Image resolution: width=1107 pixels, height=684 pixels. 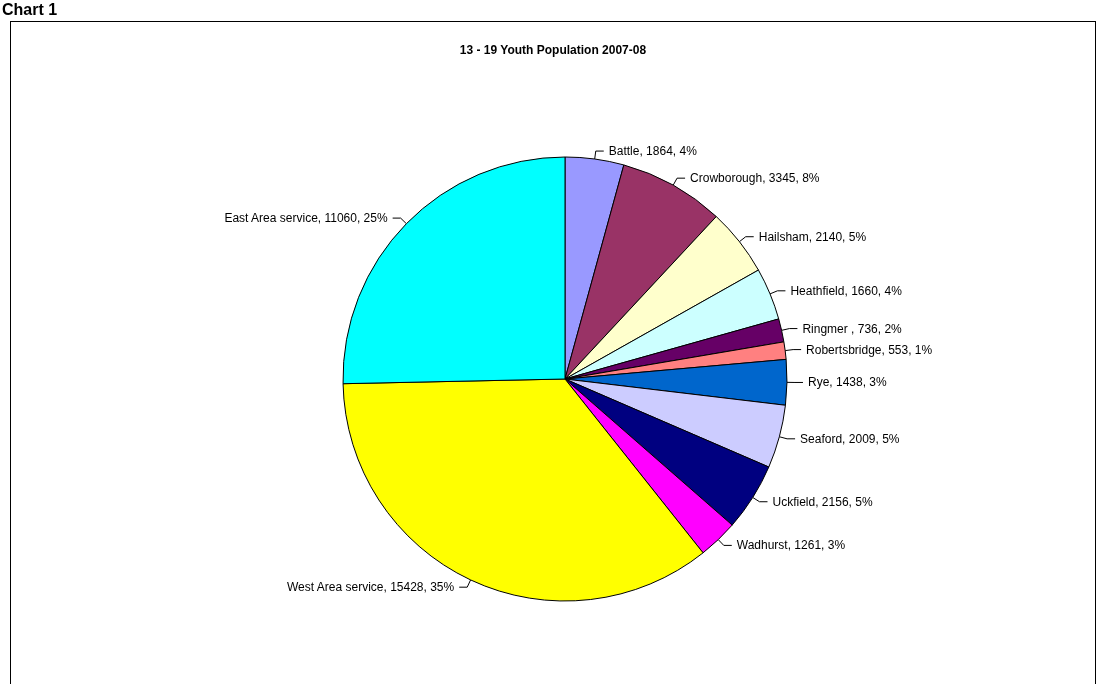 I want to click on slice-label: Rye, 1438, 3%, so click(x=847, y=382).